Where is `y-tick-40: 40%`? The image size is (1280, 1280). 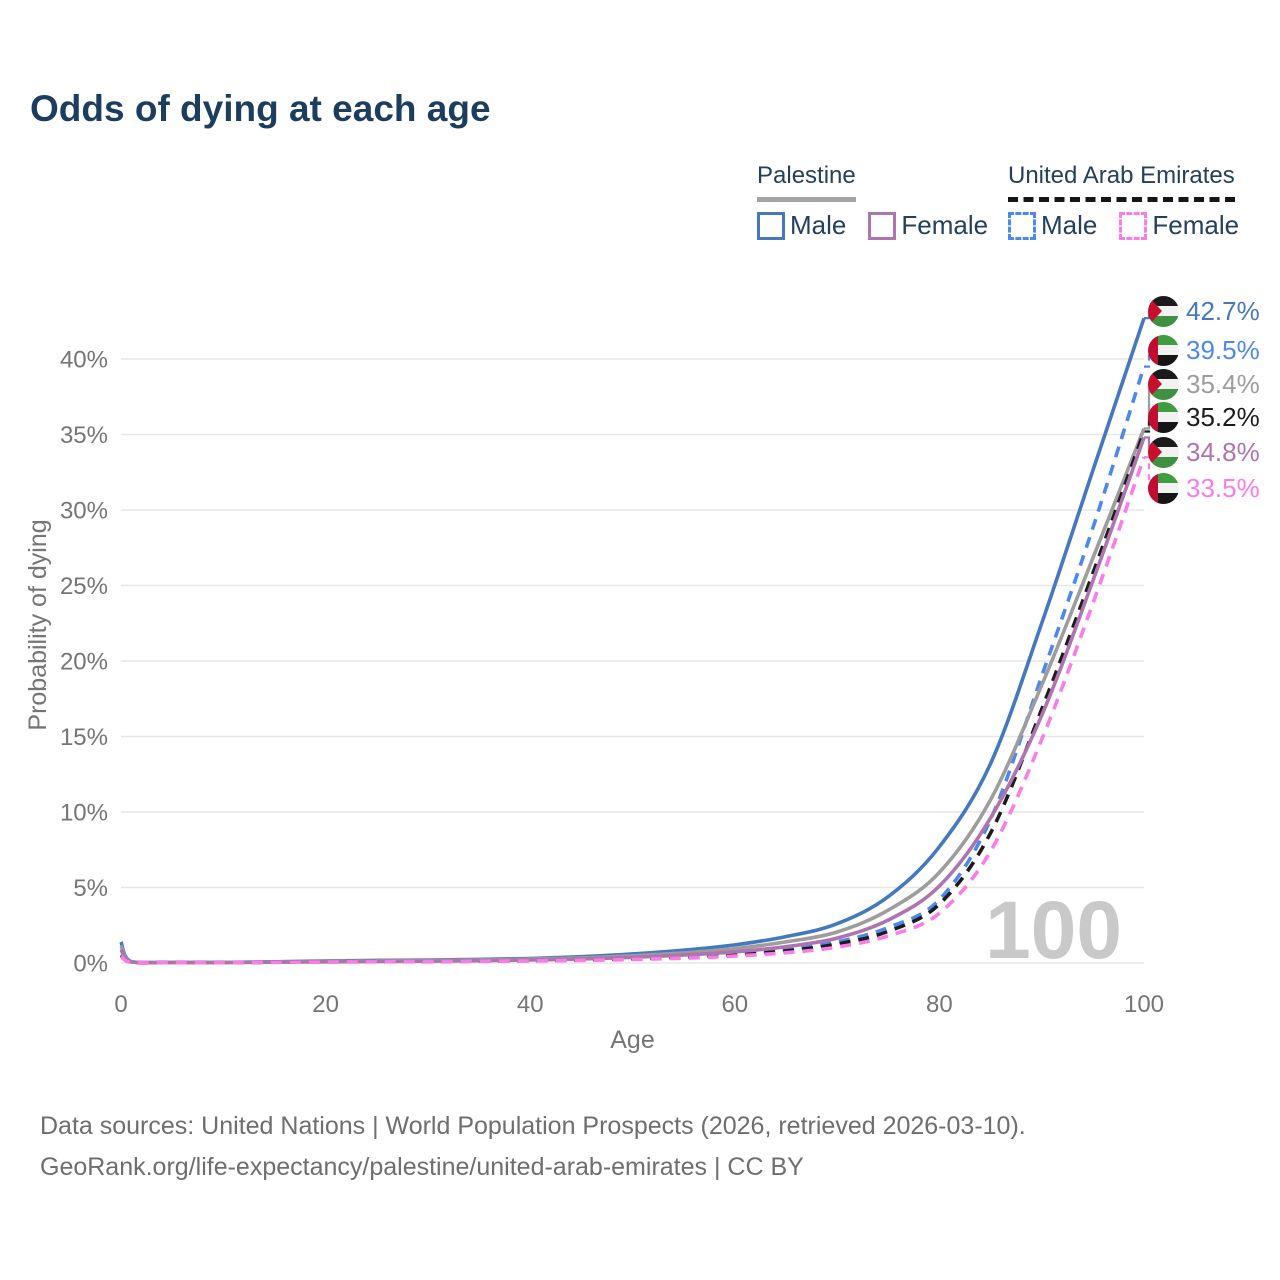
y-tick-40: 40% is located at coordinates (84, 359).